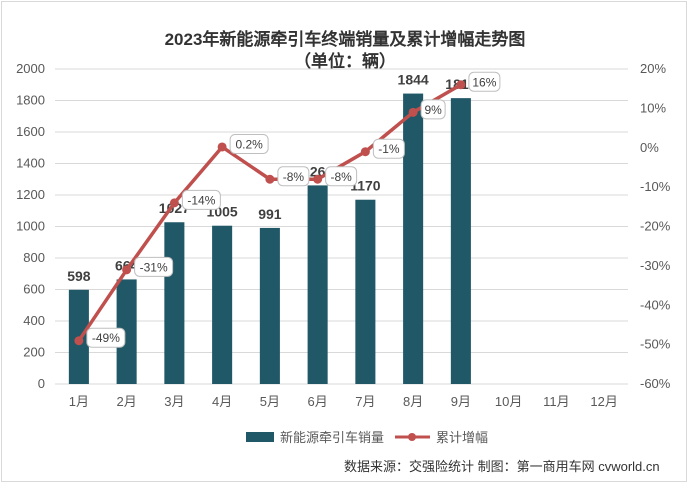 This screenshot has height=485, width=690. What do you see at coordinates (34, 352) in the screenshot?
I see `y-left-tick-label: 200` at bounding box center [34, 352].